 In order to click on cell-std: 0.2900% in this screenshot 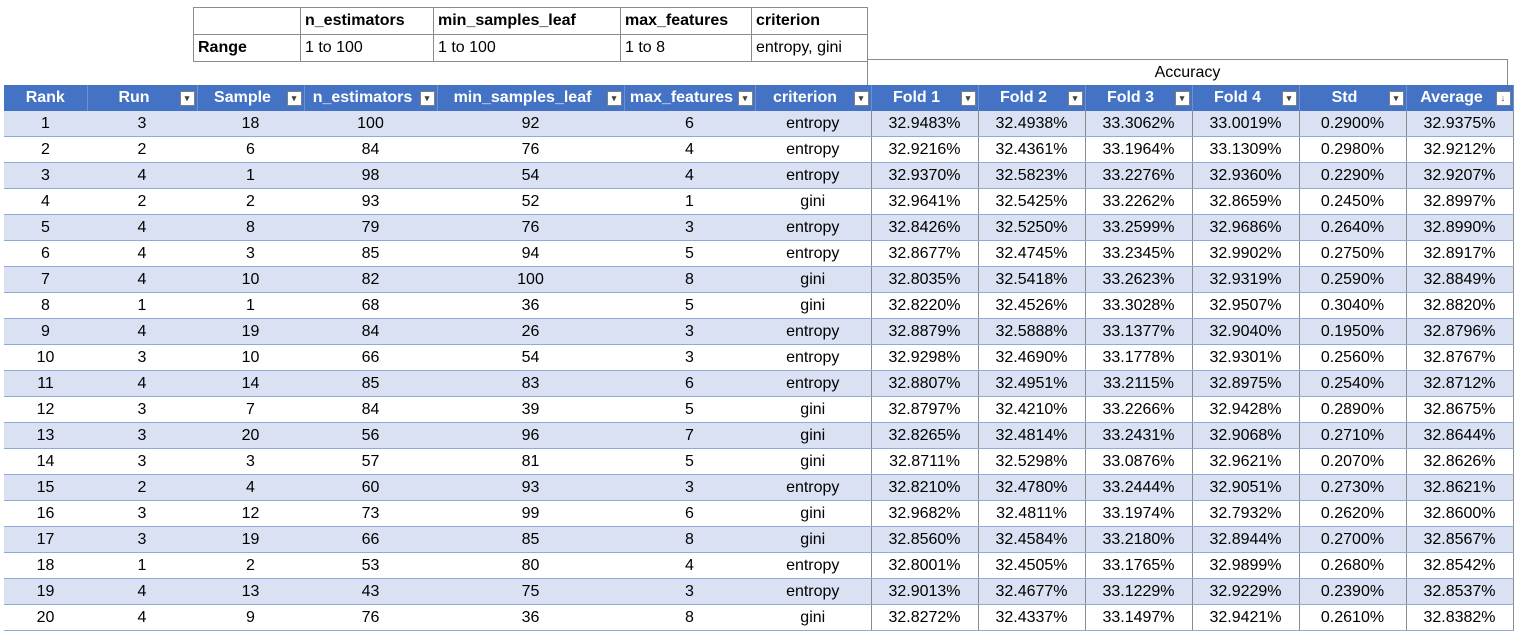, I will do `click(1352, 124)`.